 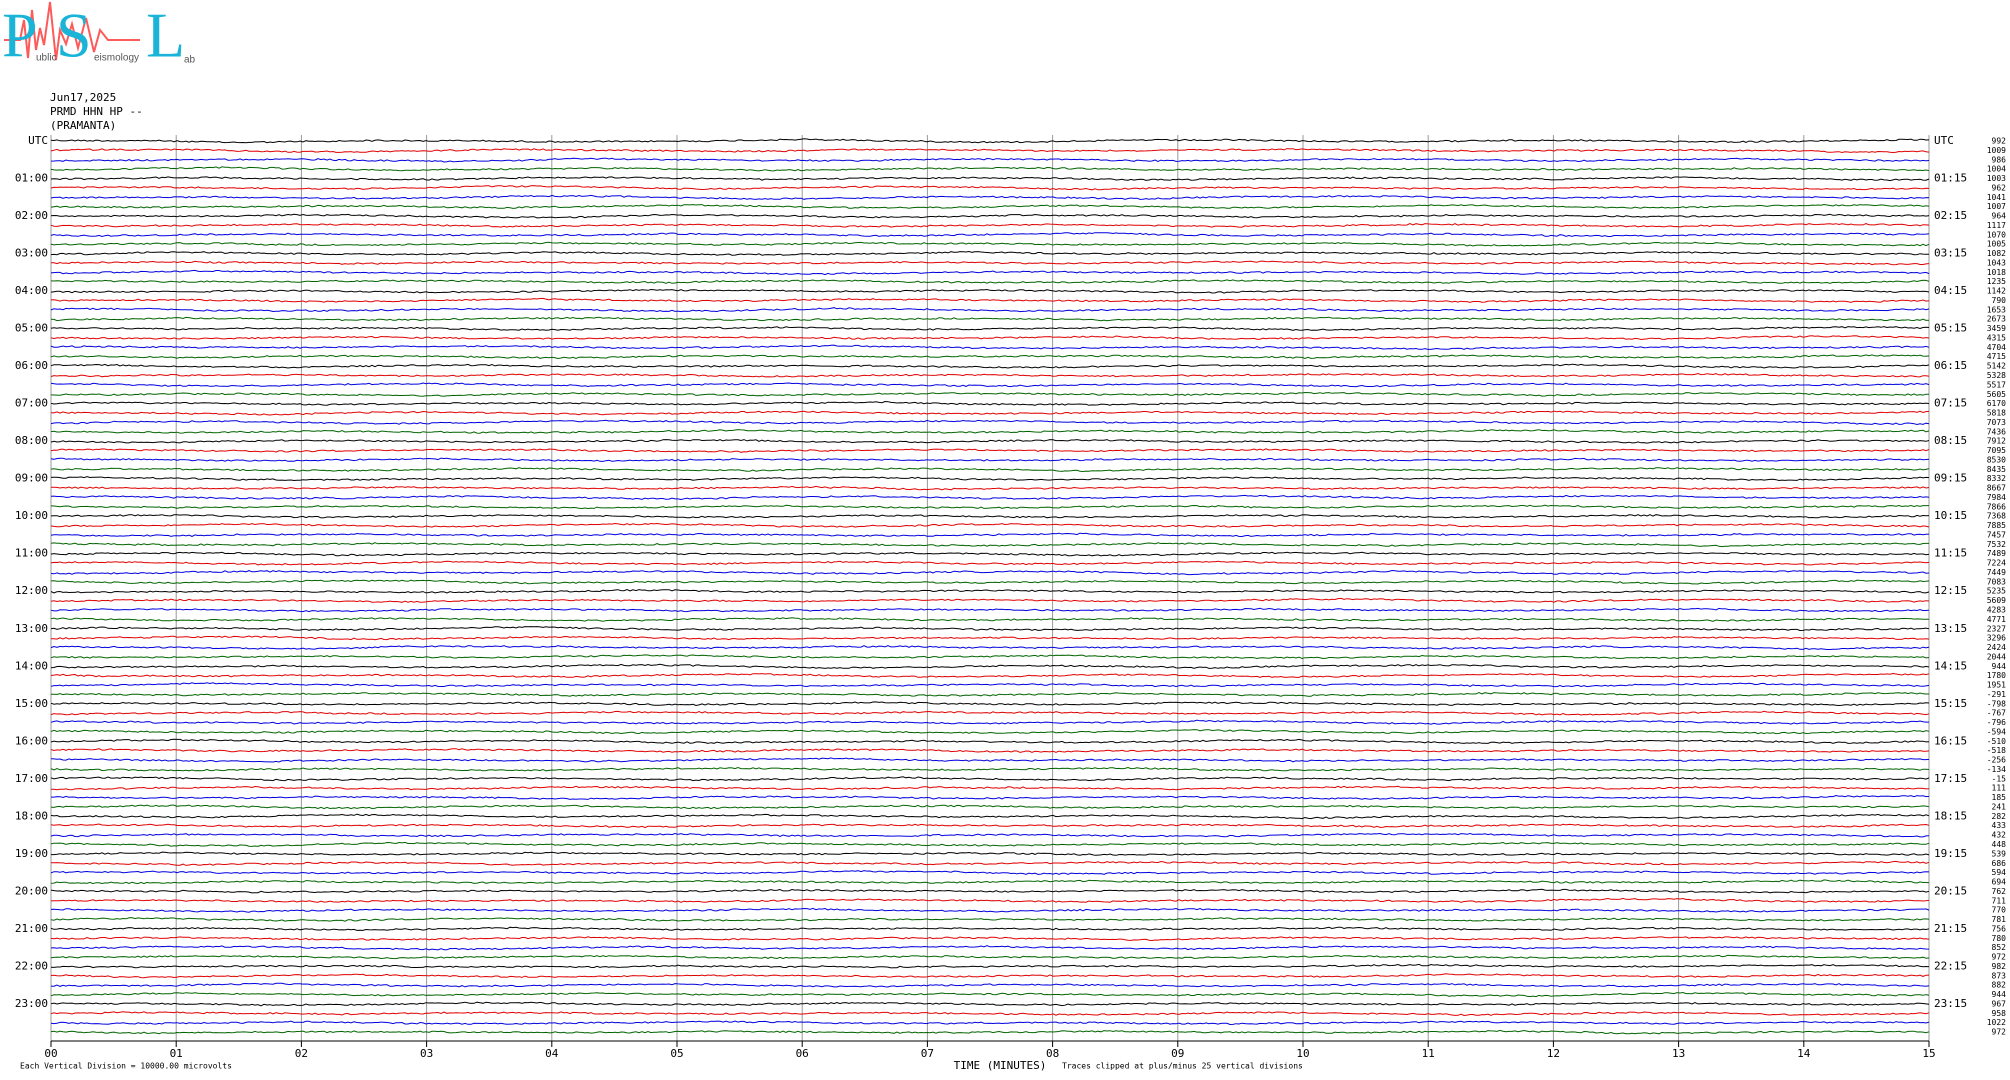 I want to click on row-offset: 5517, so click(x=1996, y=384).